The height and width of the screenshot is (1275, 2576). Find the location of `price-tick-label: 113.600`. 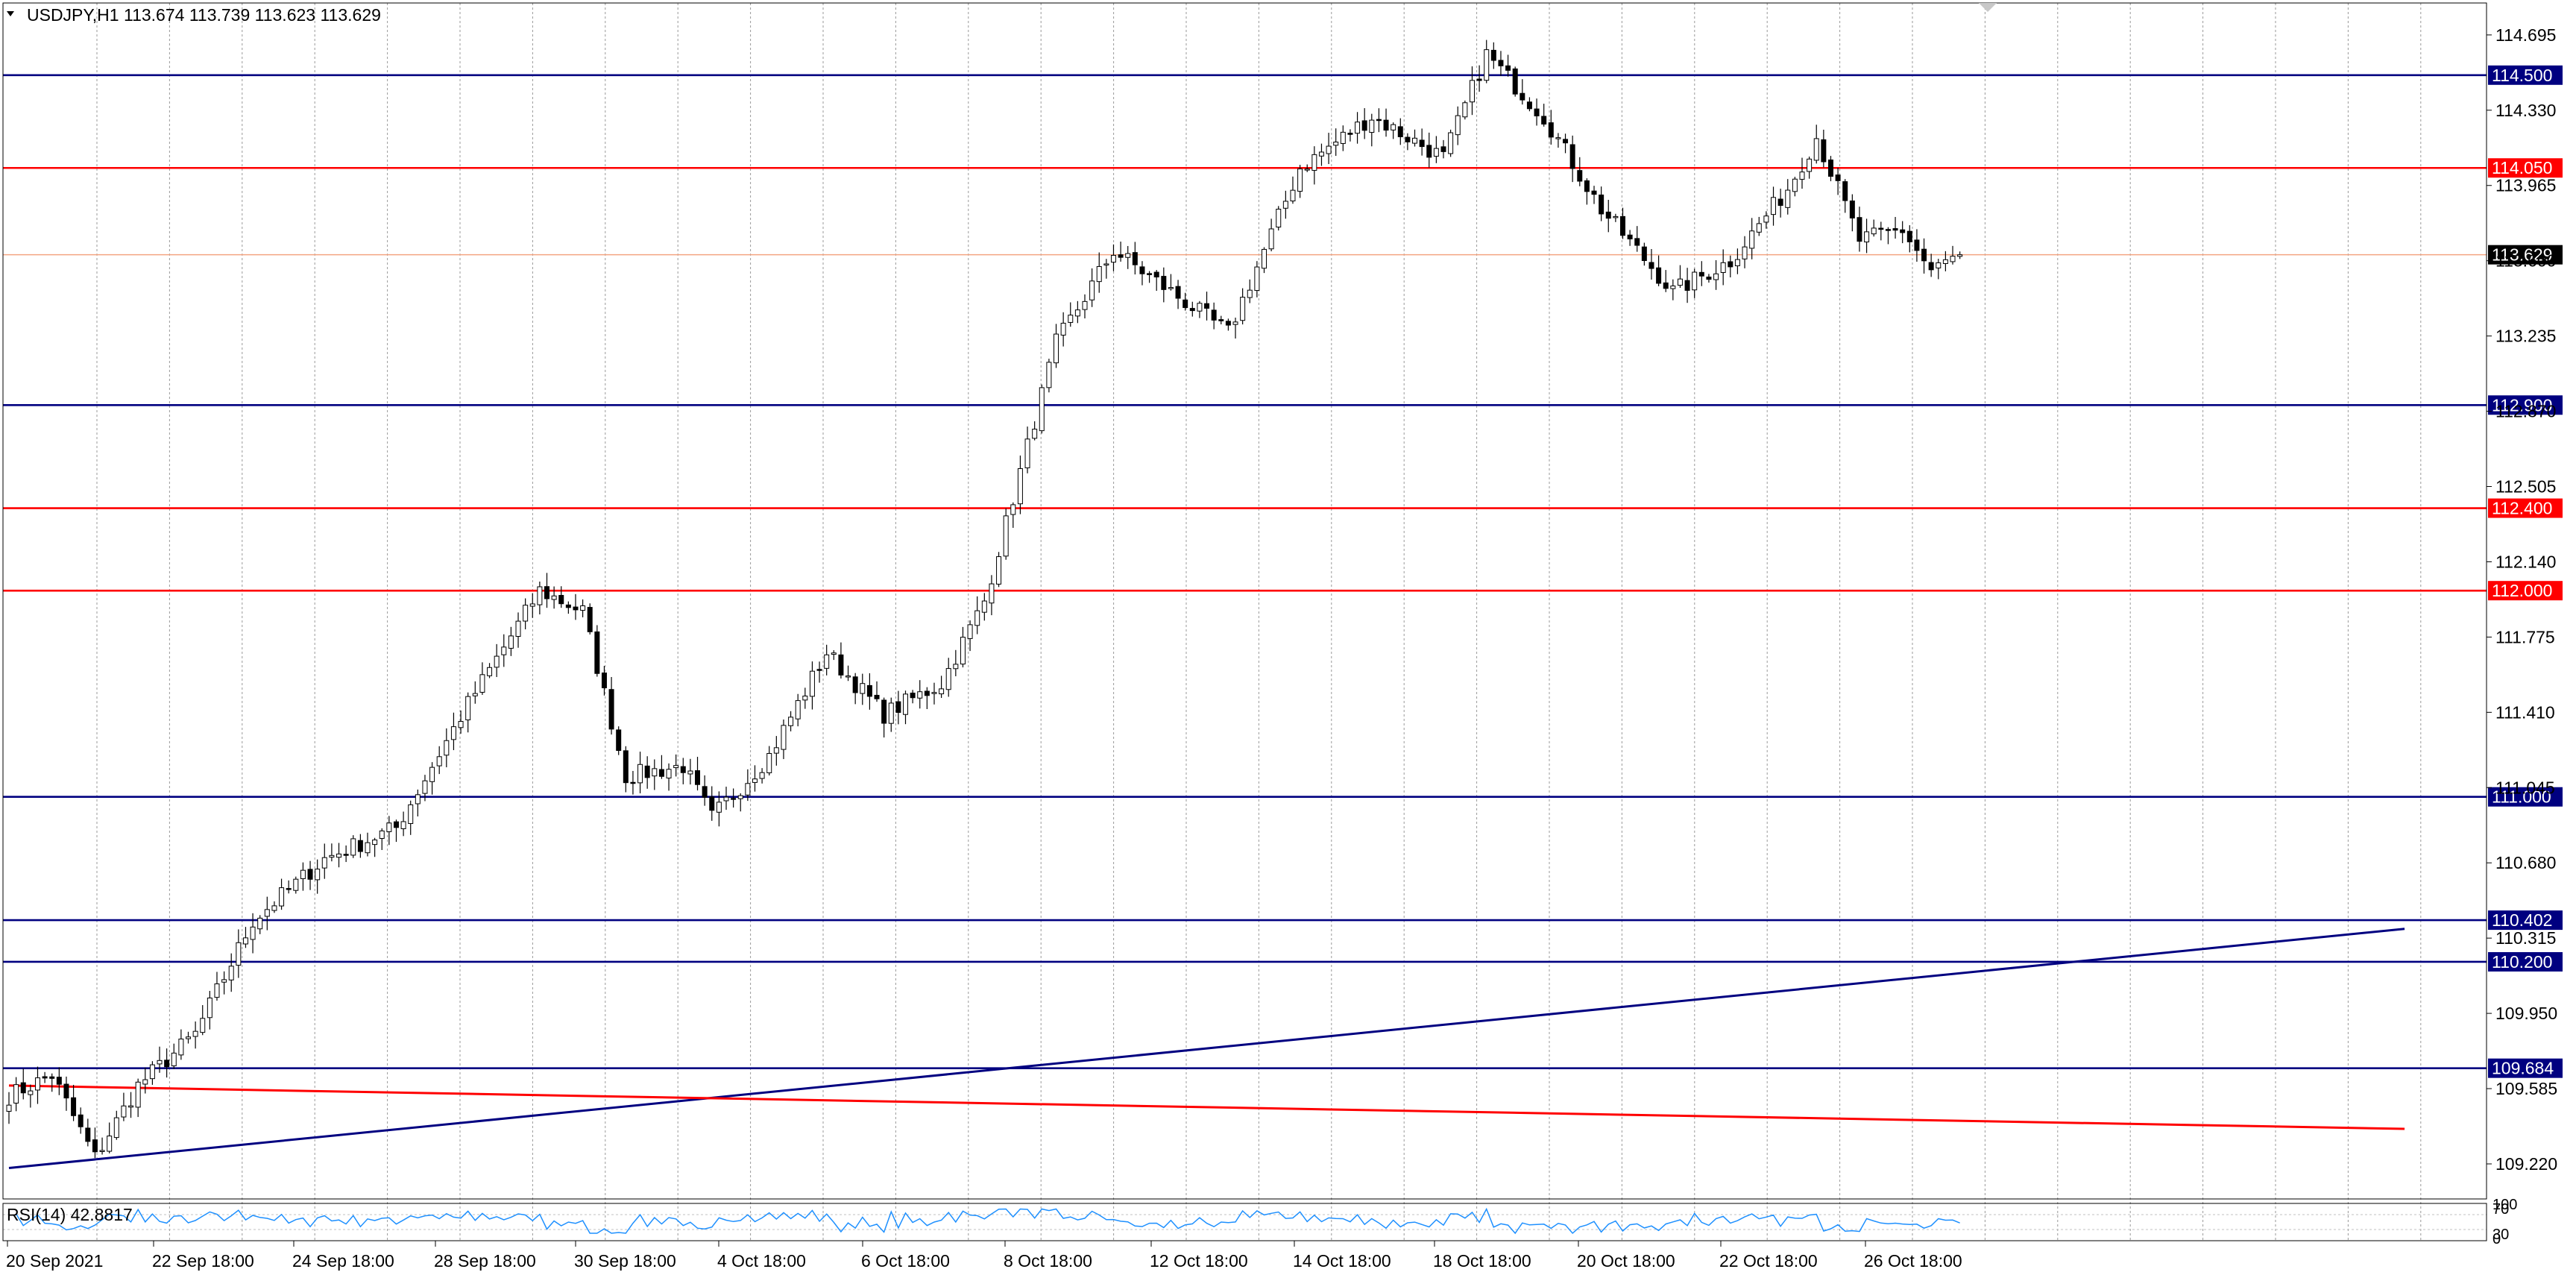

price-tick-label: 113.600 is located at coordinates (2525, 261).